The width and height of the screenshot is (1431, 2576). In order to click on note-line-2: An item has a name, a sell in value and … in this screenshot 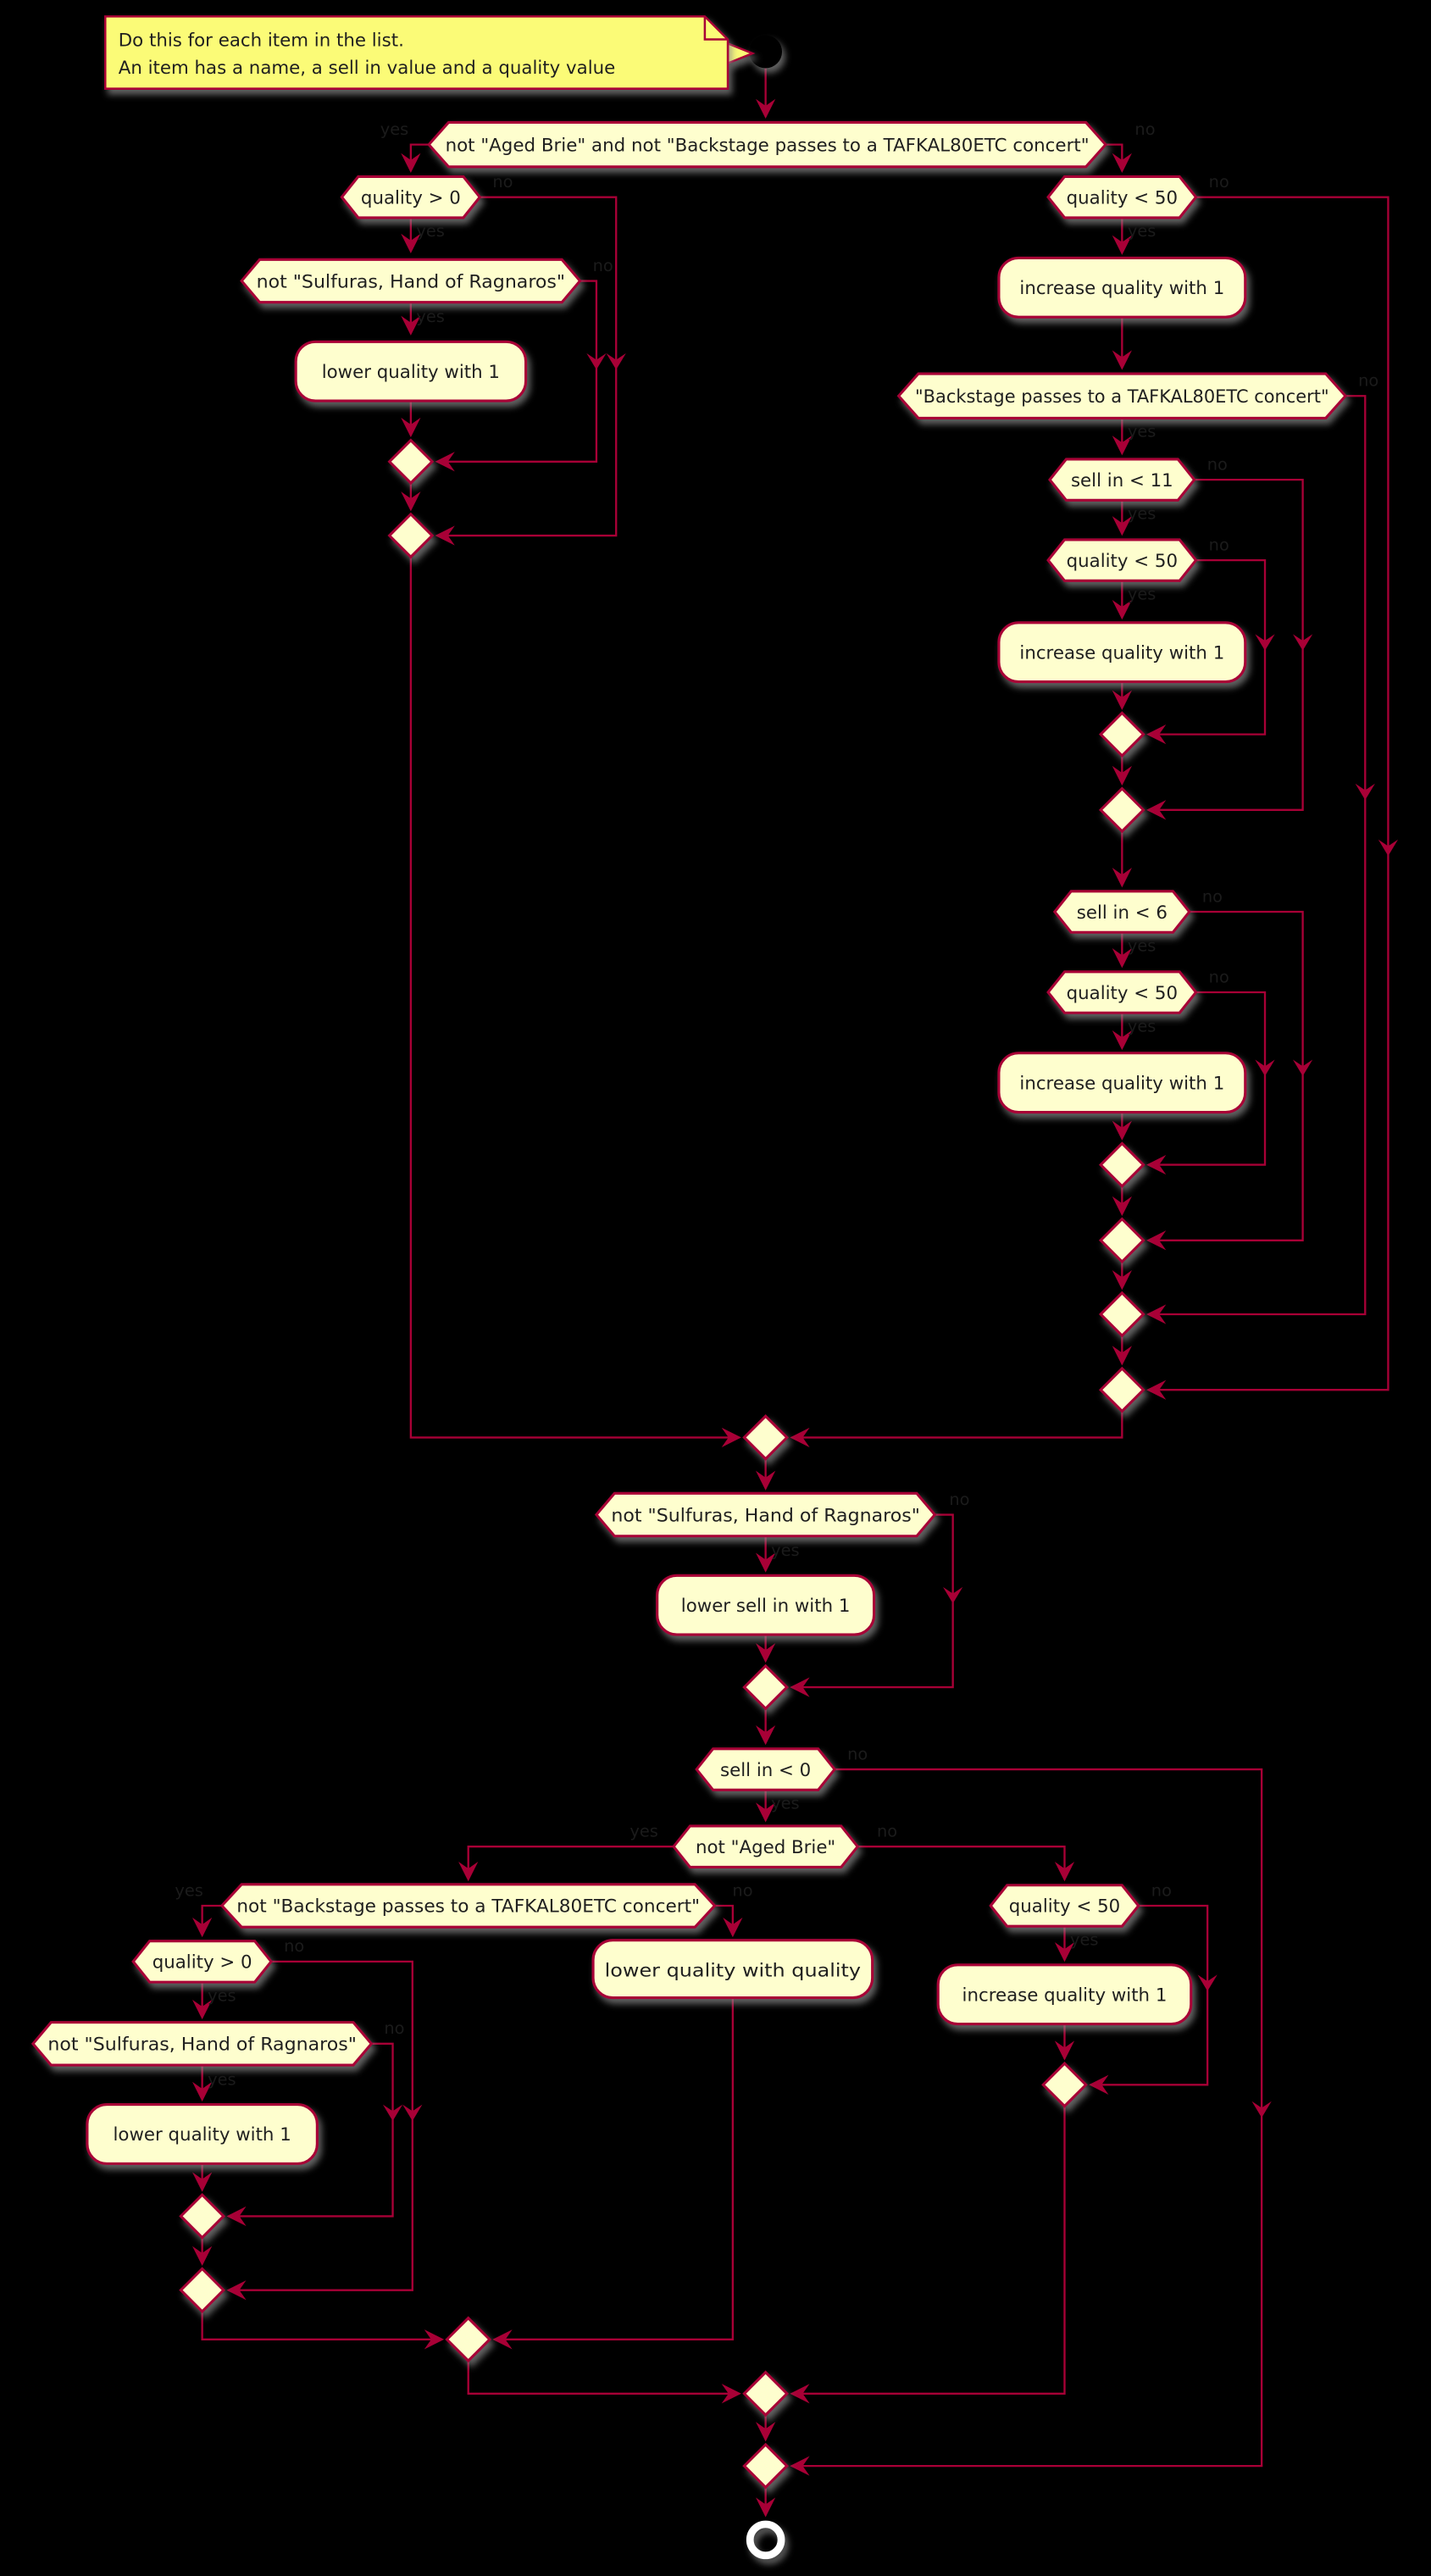, I will do `click(368, 68)`.